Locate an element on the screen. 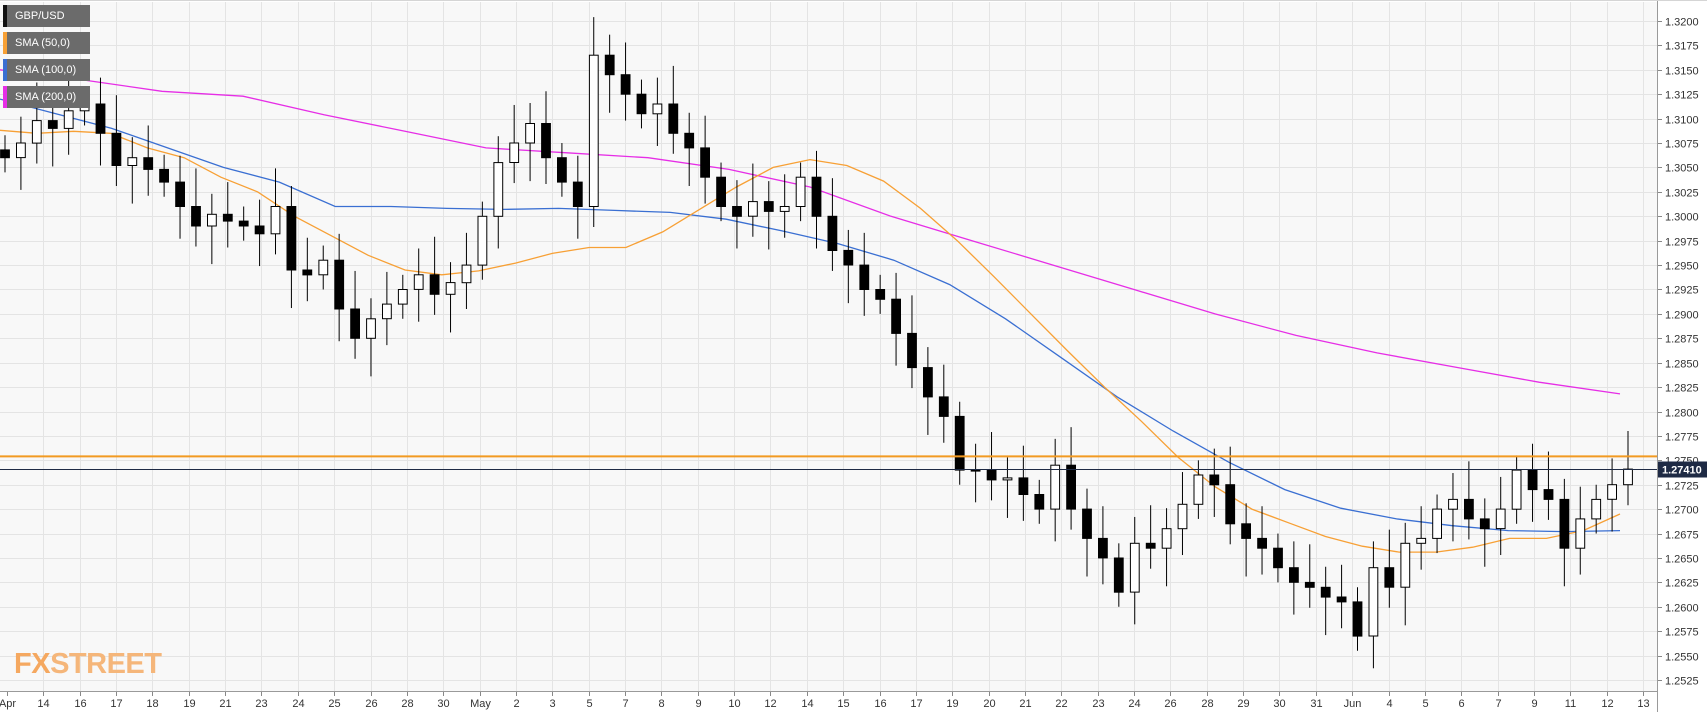 Image resolution: width=1707 pixels, height=712 pixels. x-tick-label: 17 is located at coordinates (116, 704).